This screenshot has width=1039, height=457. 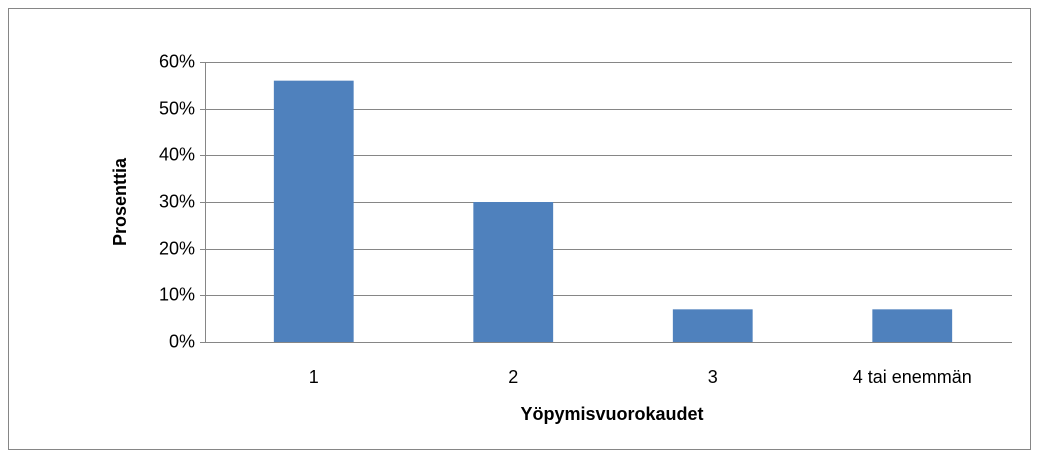 I want to click on x-axis-title: Yöpymisvuorokaudet, so click(x=611, y=414).